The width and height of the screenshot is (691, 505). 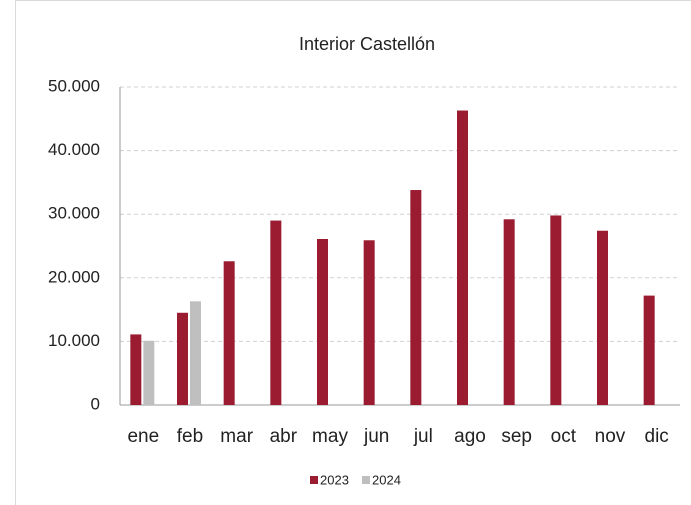 I want to click on chart-title: Interior Castellón, so click(x=367, y=44).